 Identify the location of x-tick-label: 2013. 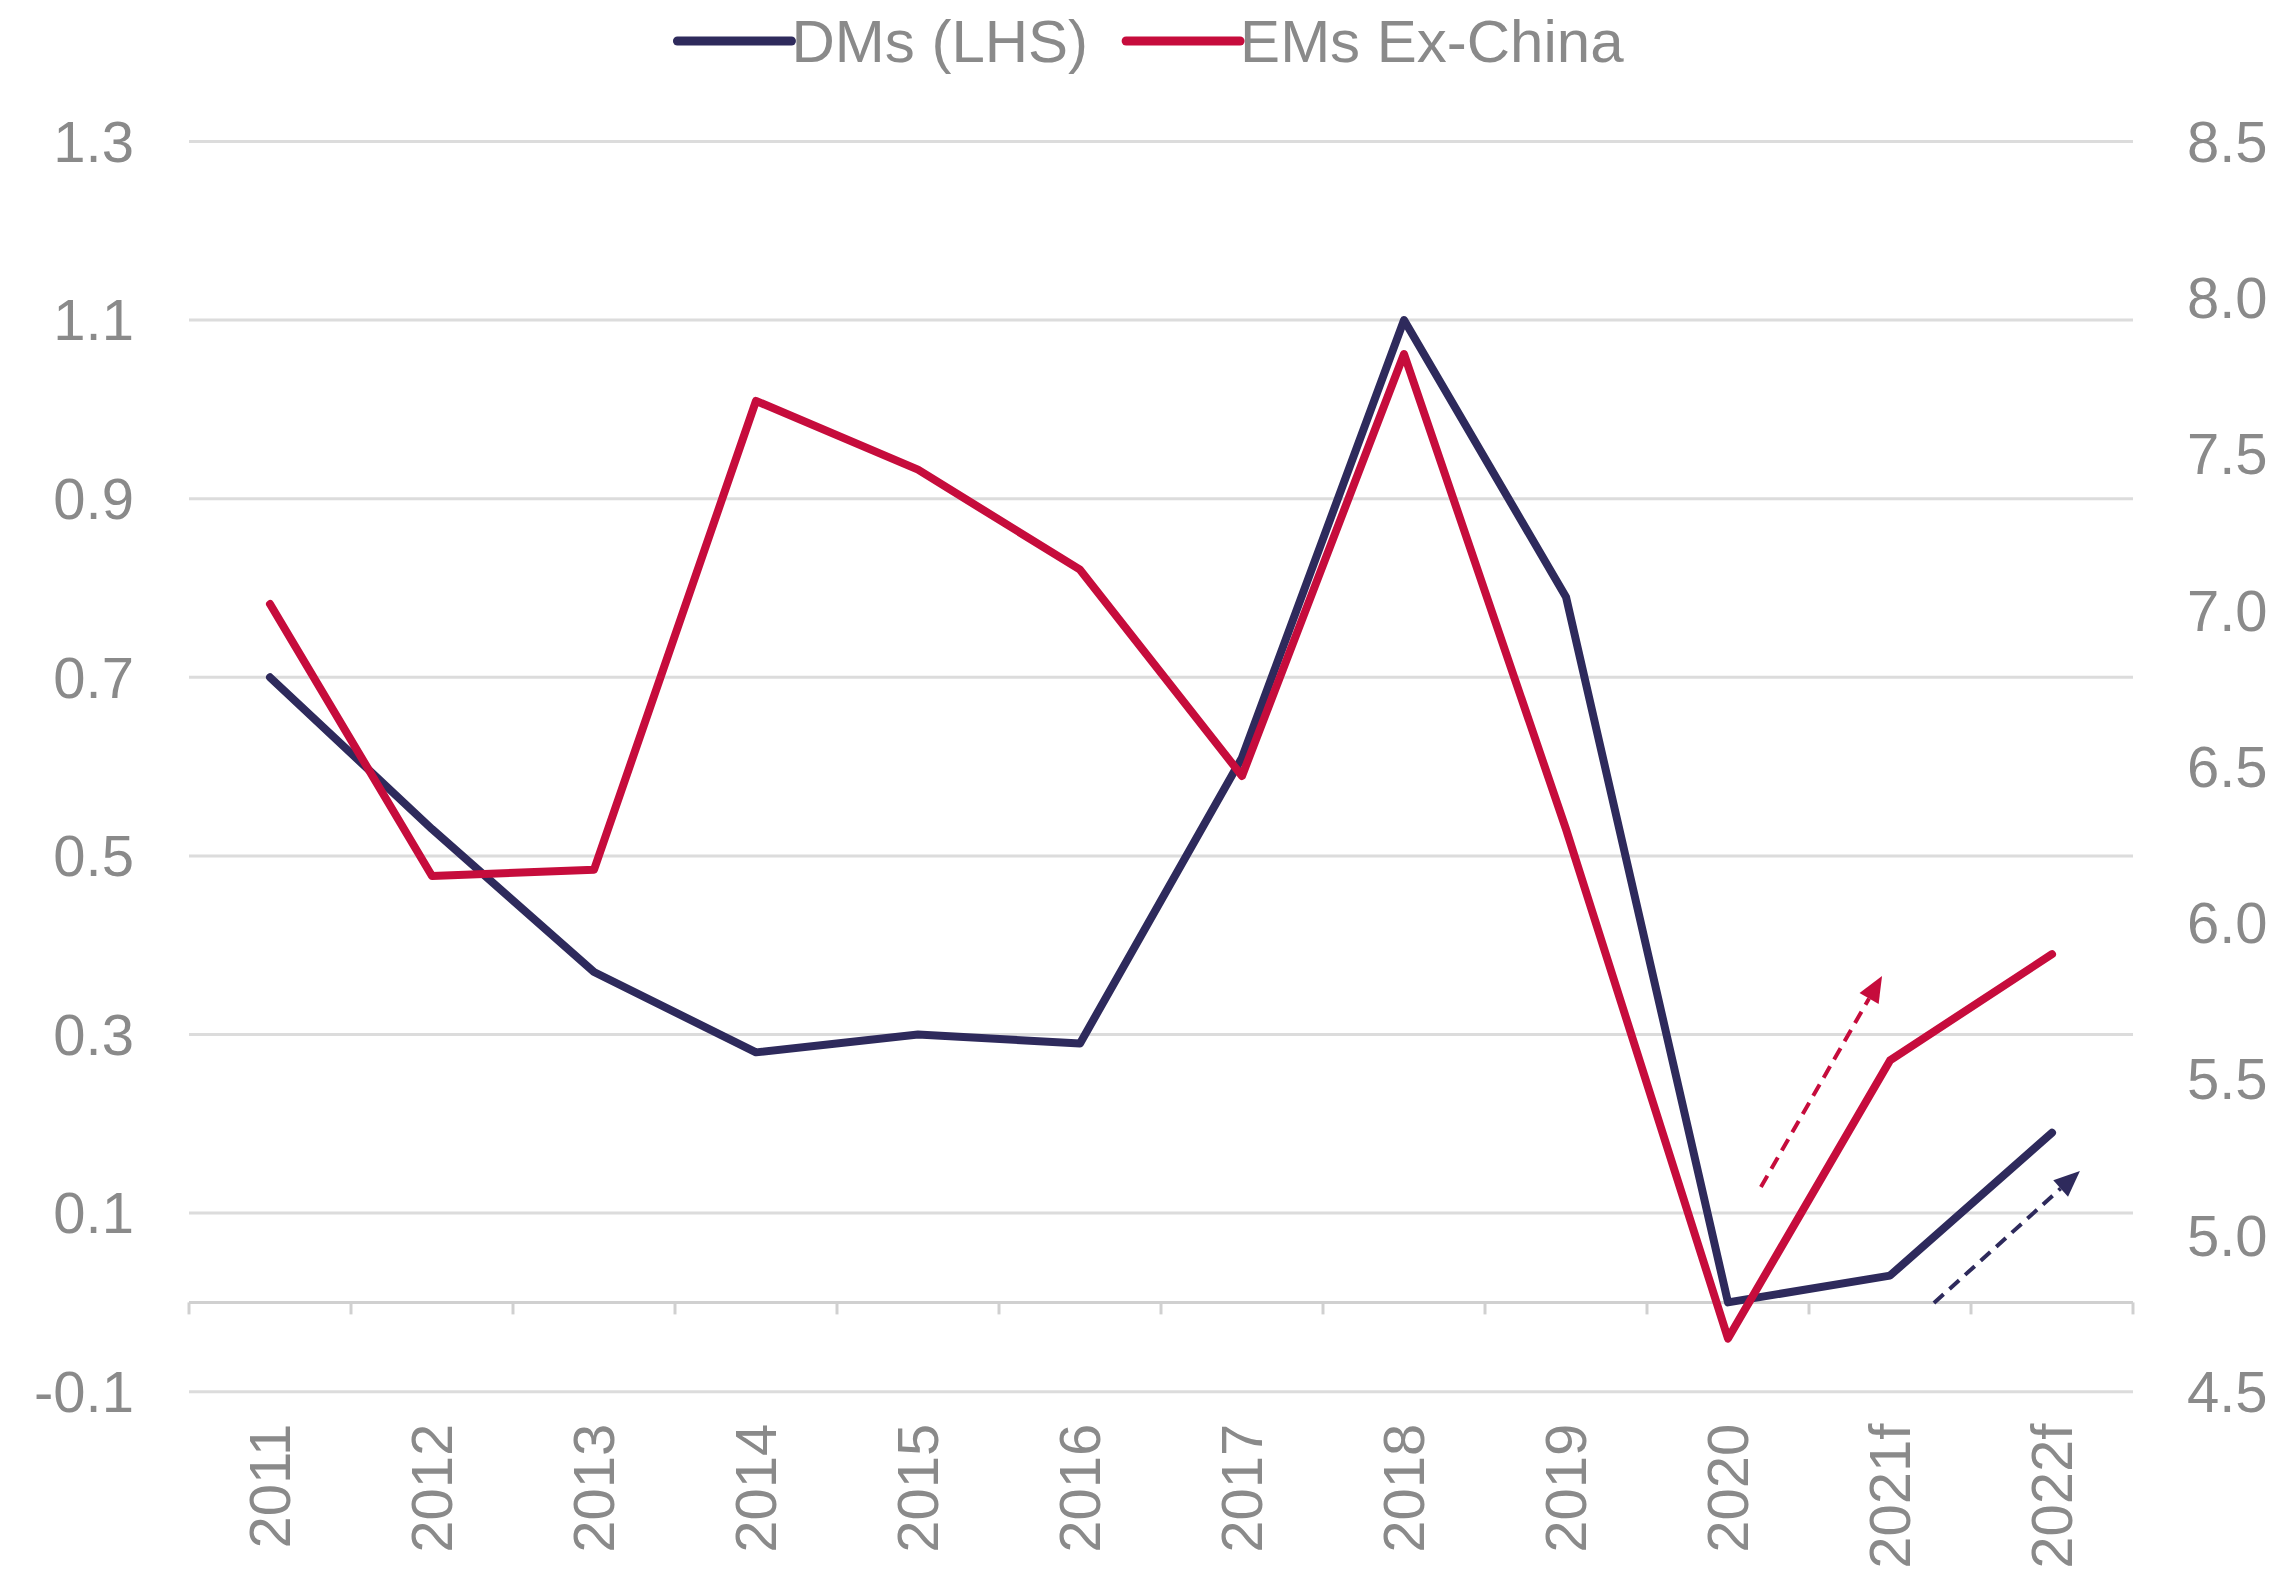
(594, 1488).